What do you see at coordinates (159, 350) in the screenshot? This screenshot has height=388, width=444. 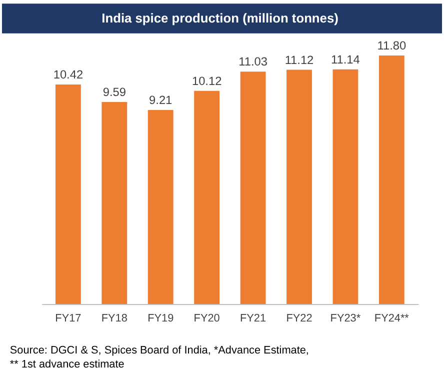 I see `source-note: Source: DGCI & S, Spices Board of India, *Advance Estimate,` at bounding box center [159, 350].